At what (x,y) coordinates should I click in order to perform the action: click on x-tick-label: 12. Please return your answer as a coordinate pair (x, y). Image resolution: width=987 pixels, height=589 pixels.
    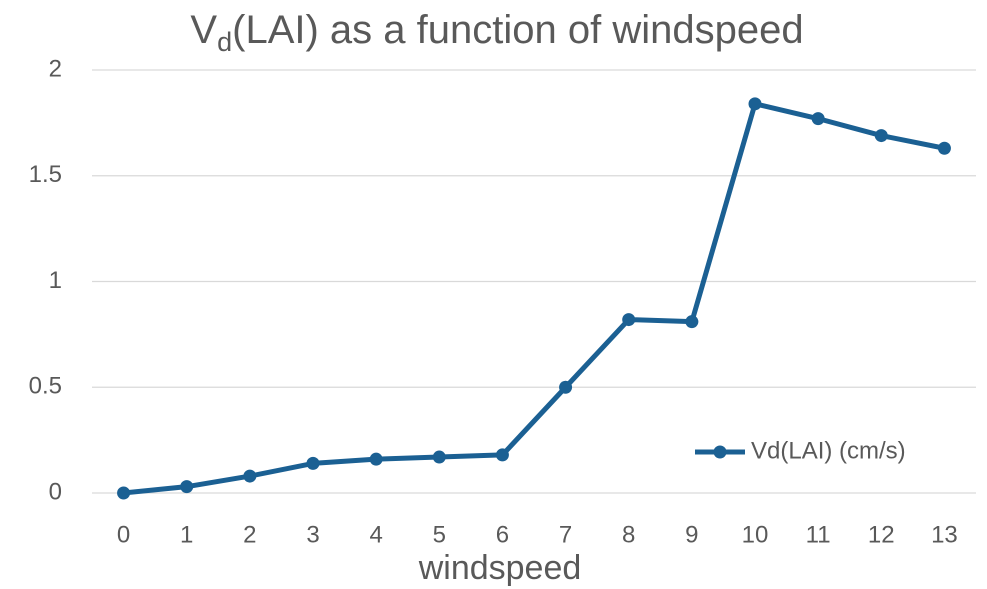
    Looking at the image, I should click on (881, 534).